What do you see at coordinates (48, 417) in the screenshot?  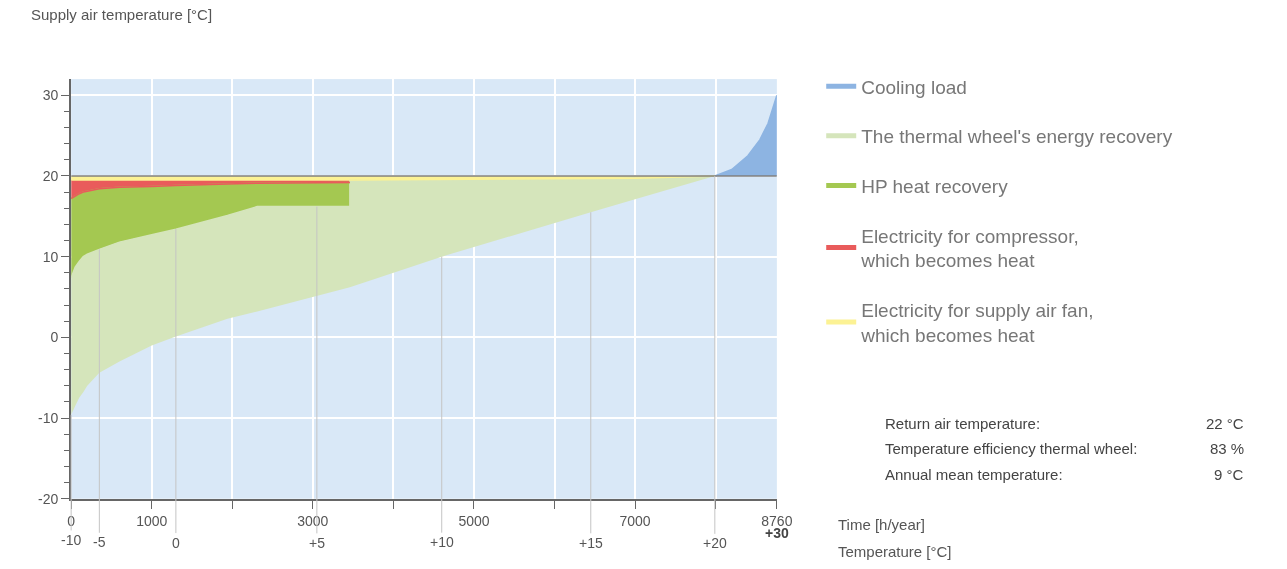 I see `y-tick-label: -10` at bounding box center [48, 417].